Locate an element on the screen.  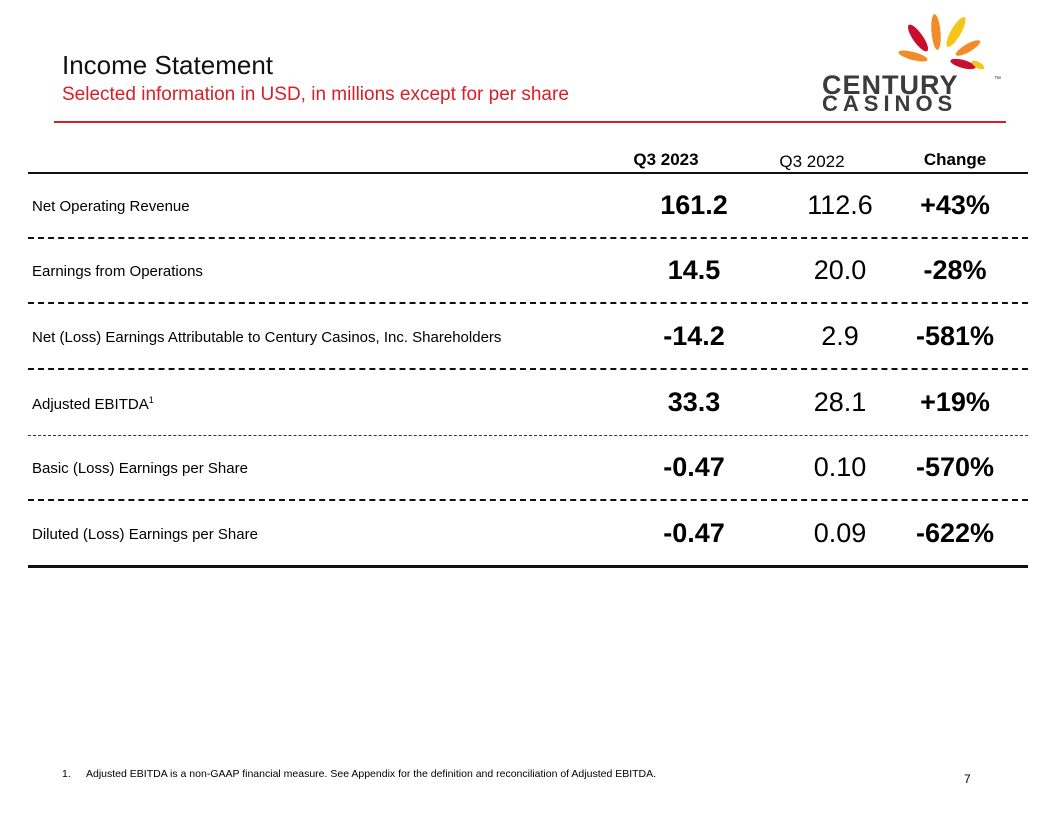
logo-line1: CENTURY is located at coordinates (890, 85).